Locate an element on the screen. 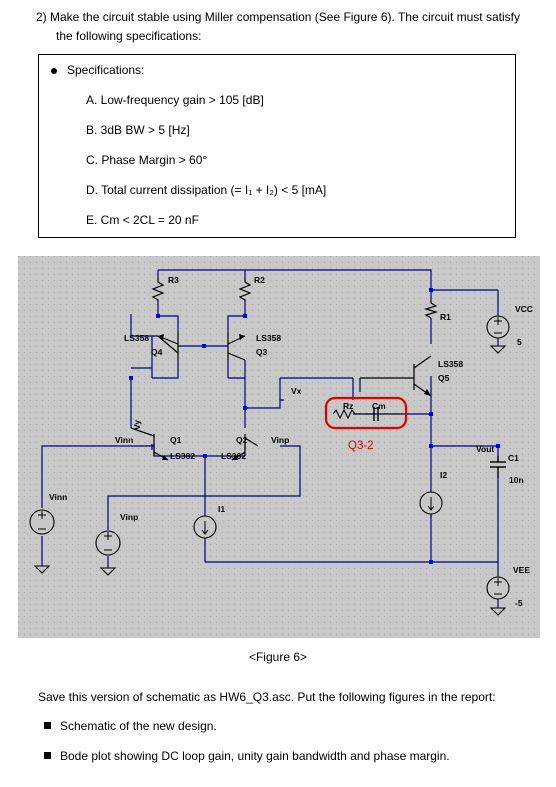 This screenshot has width=556, height=787. q3-label: Q3 is located at coordinates (262, 352).